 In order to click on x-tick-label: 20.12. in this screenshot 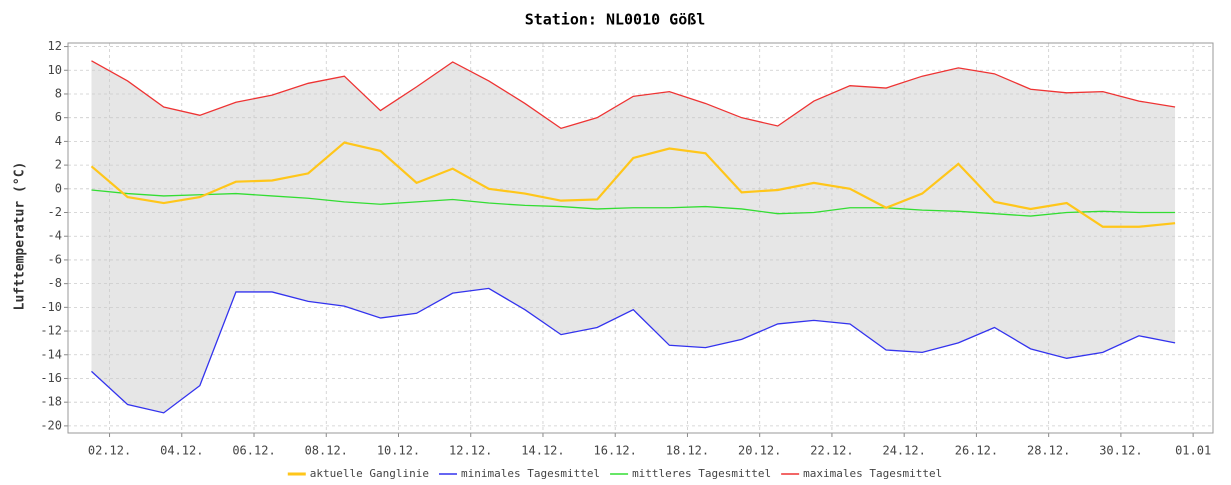, I will do `click(759, 451)`.